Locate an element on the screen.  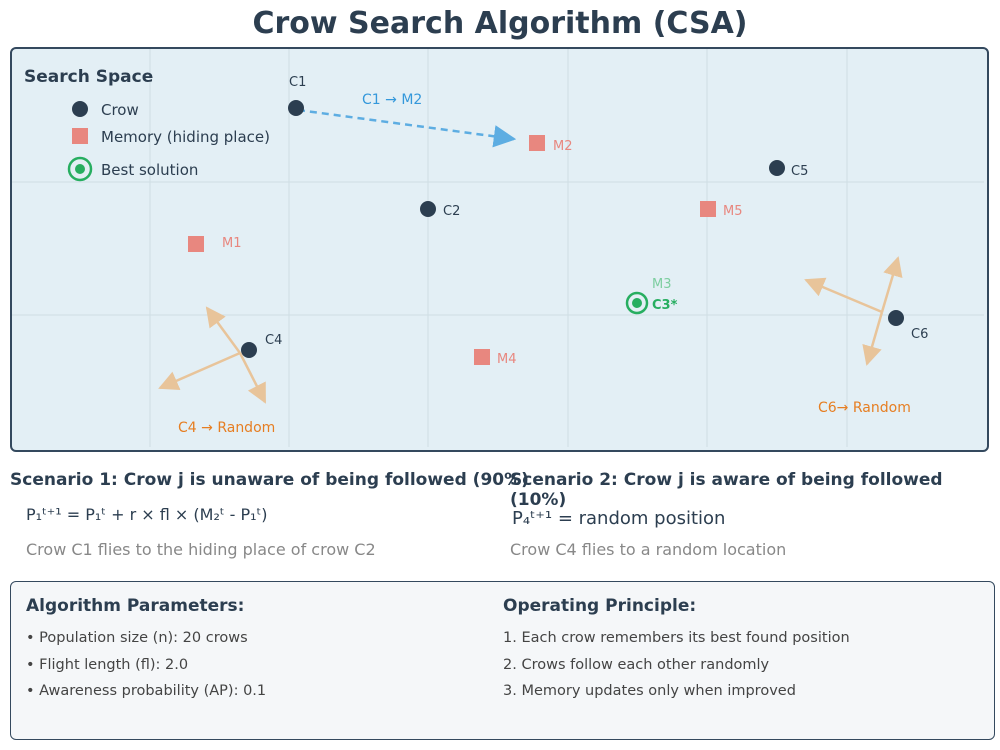
c4-random-label: C4 → Random is located at coordinates (226, 428).